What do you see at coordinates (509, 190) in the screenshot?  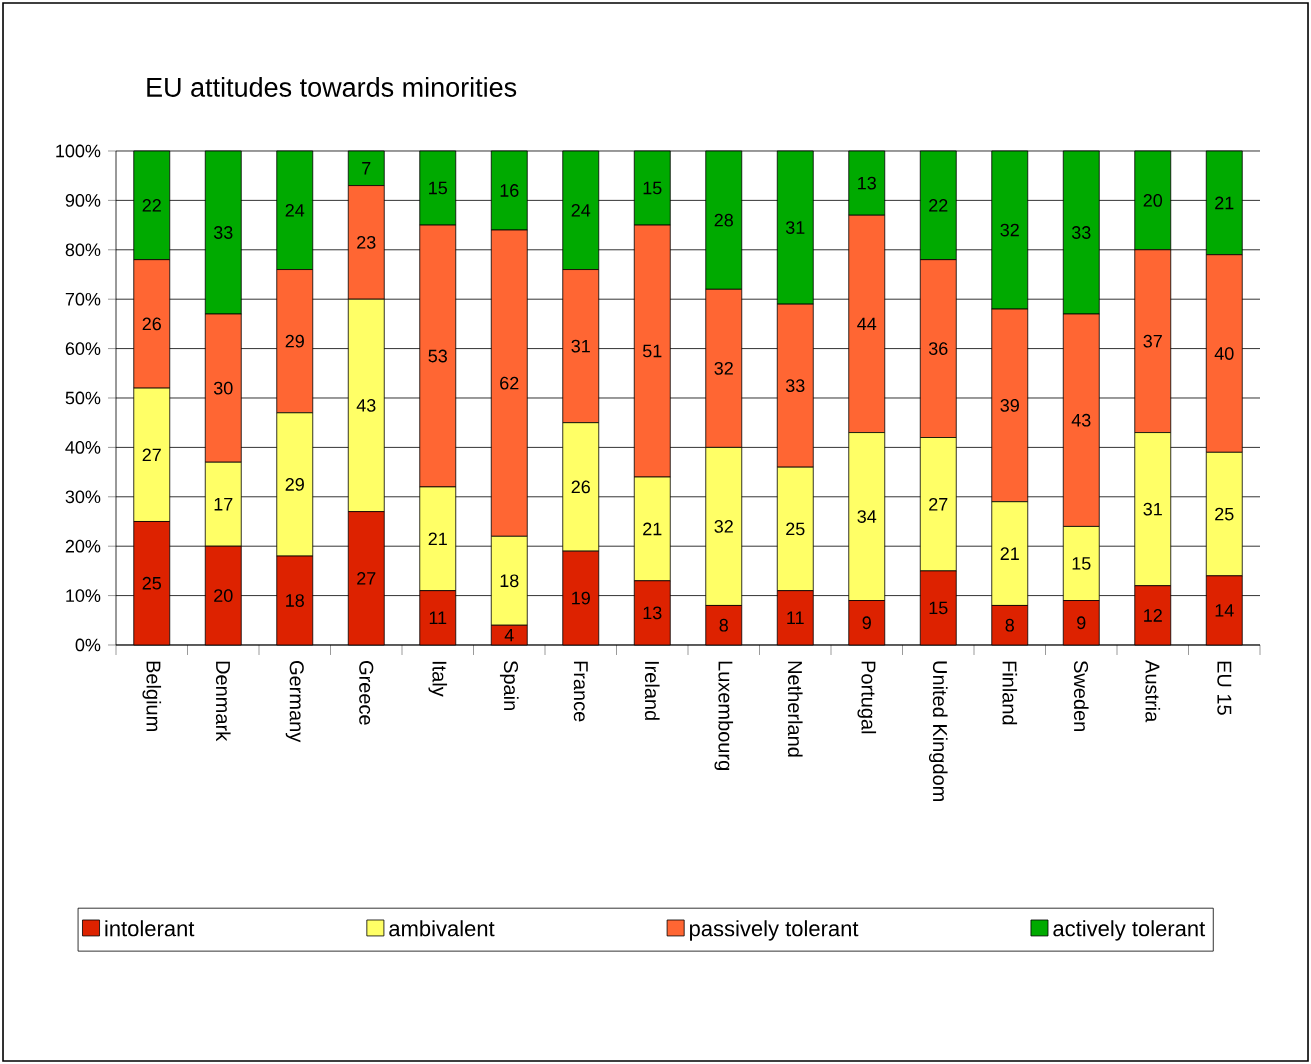 I see `data-label: 16` at bounding box center [509, 190].